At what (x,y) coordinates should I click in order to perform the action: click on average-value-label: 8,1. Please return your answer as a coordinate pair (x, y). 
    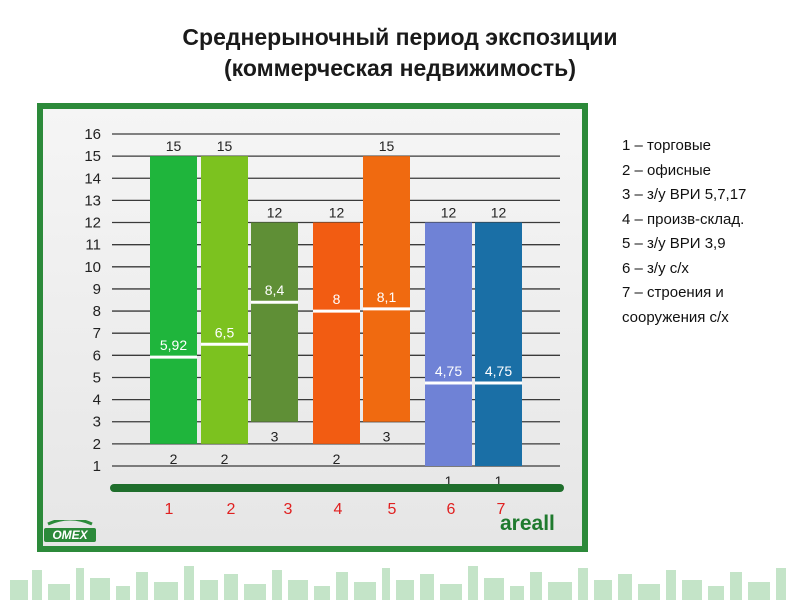
    Looking at the image, I should click on (387, 297).